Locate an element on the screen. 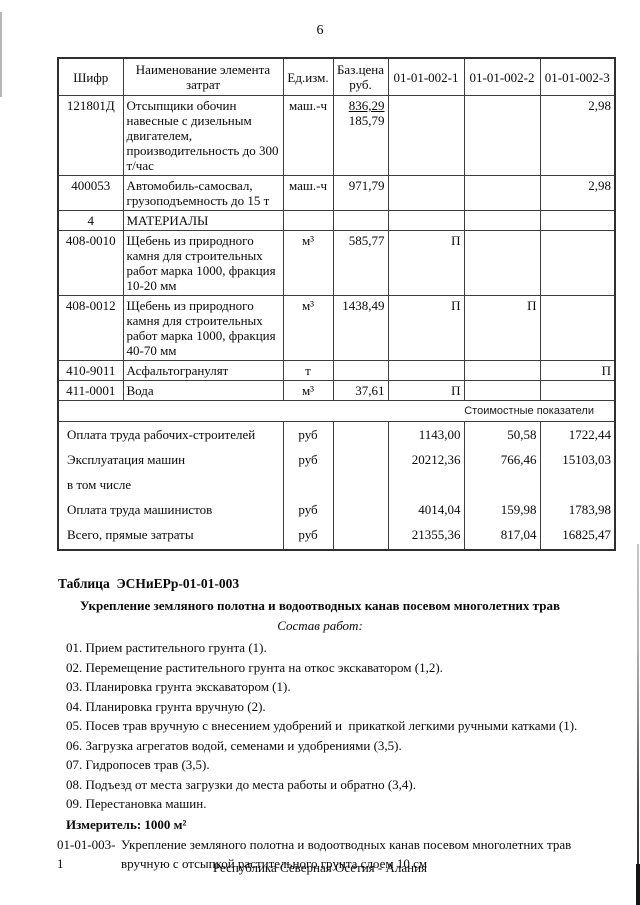 This screenshot has width=640, height=905. code-cell: 410-9011 is located at coordinates (90, 370).